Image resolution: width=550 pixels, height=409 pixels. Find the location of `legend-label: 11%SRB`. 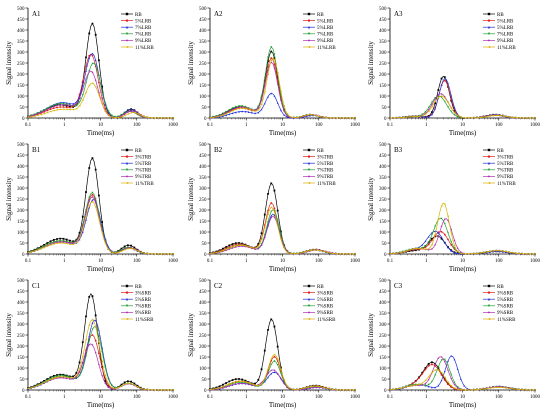

legend-label: 11%SRB is located at coordinates (326, 320).